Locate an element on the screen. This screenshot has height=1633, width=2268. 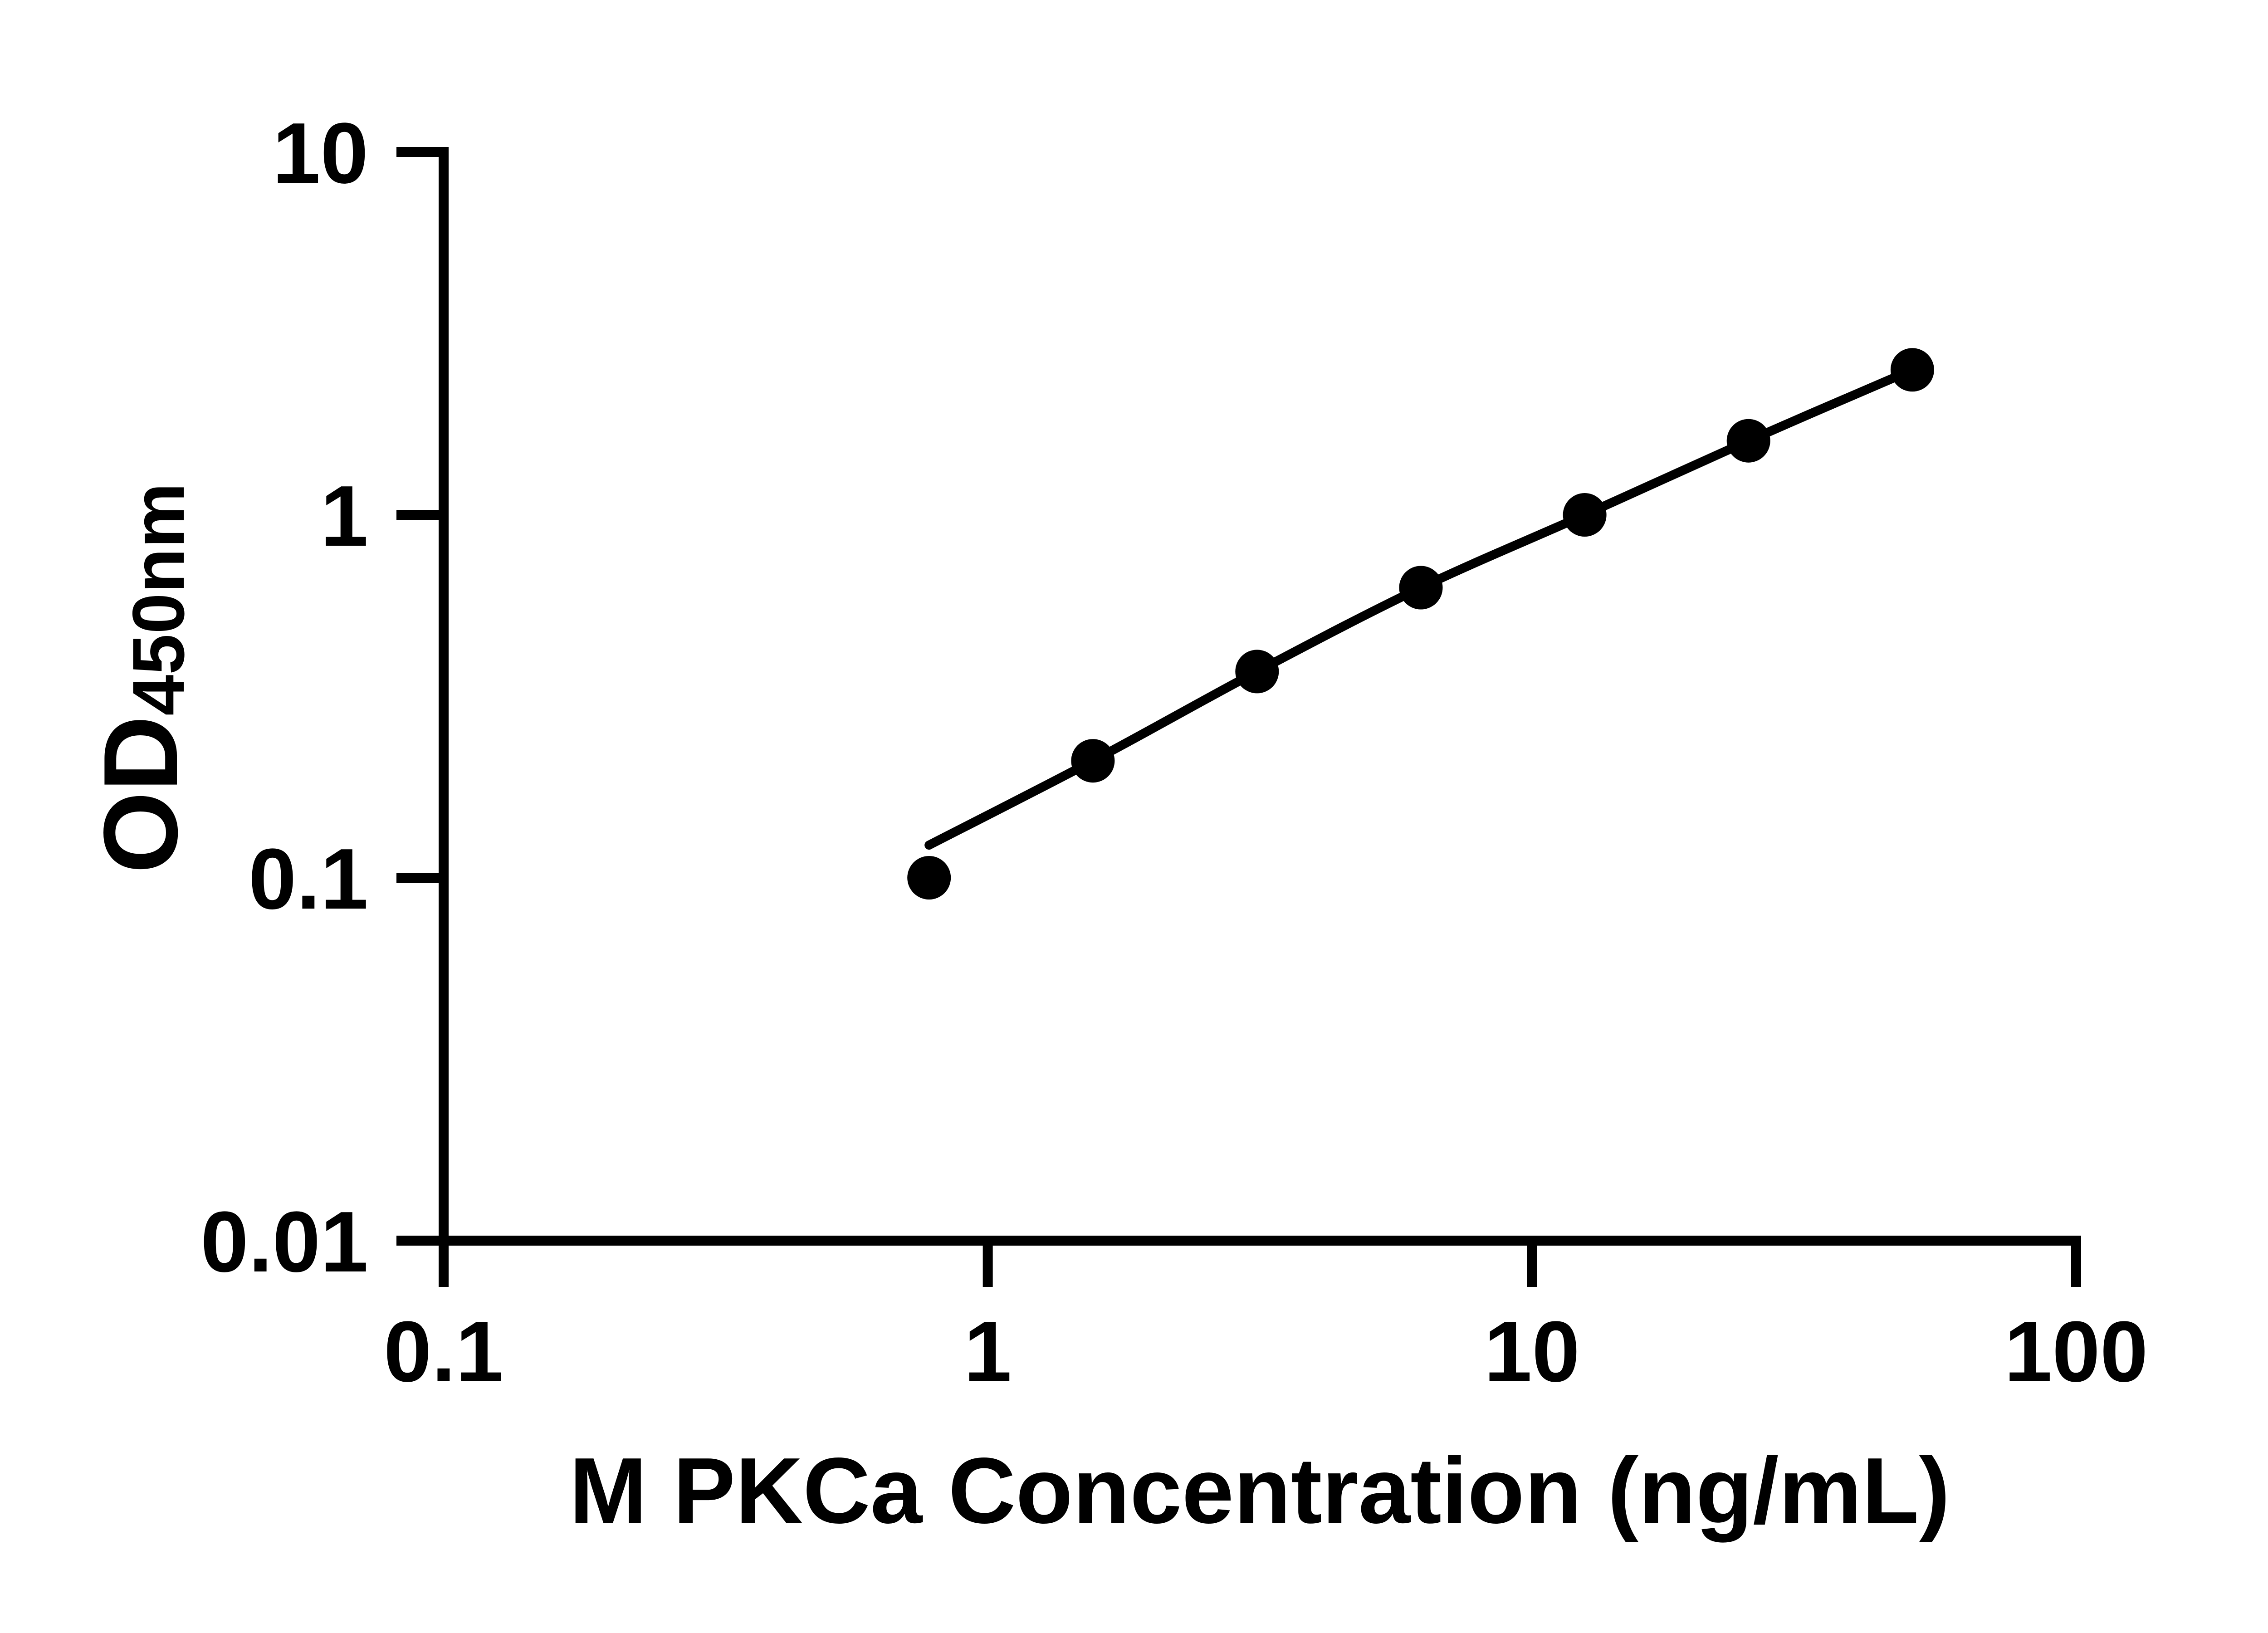
x-axis-title: M PKCa Concentration (ng/mL) is located at coordinates (1260, 1490).